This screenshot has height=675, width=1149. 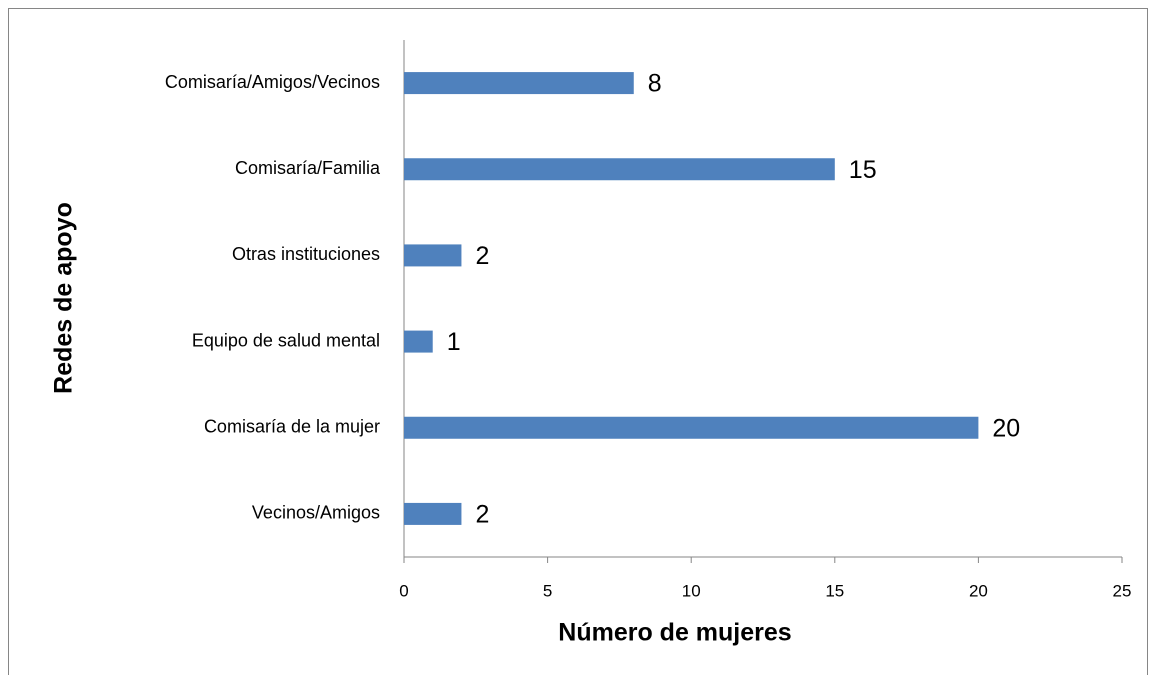 What do you see at coordinates (691, 590) in the screenshot?
I see `x-tick-label: 10` at bounding box center [691, 590].